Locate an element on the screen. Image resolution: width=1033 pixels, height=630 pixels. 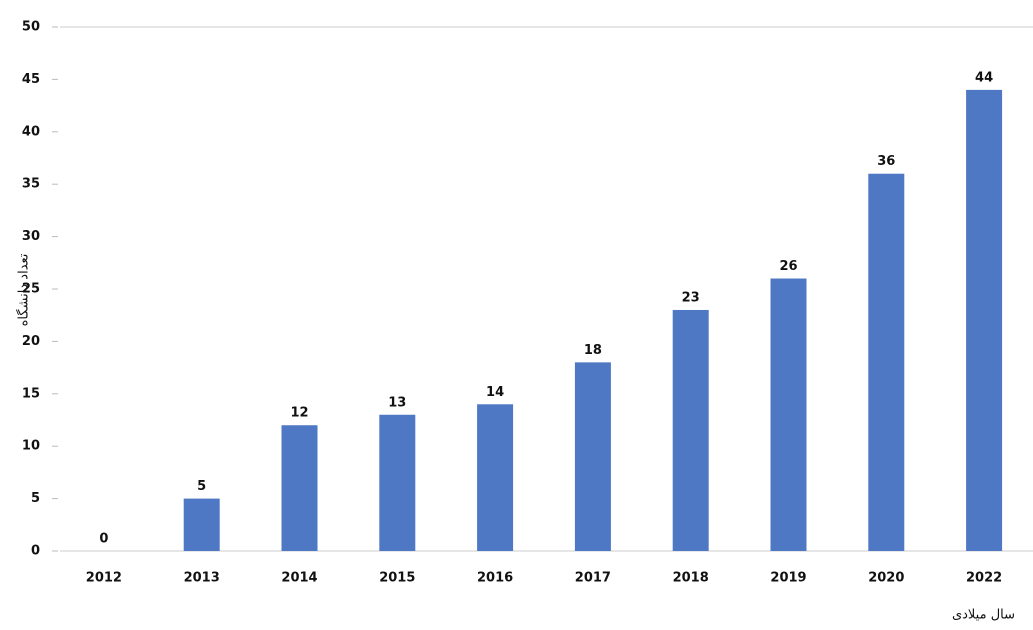
y-tick-label: 30 is located at coordinates (31, 236).